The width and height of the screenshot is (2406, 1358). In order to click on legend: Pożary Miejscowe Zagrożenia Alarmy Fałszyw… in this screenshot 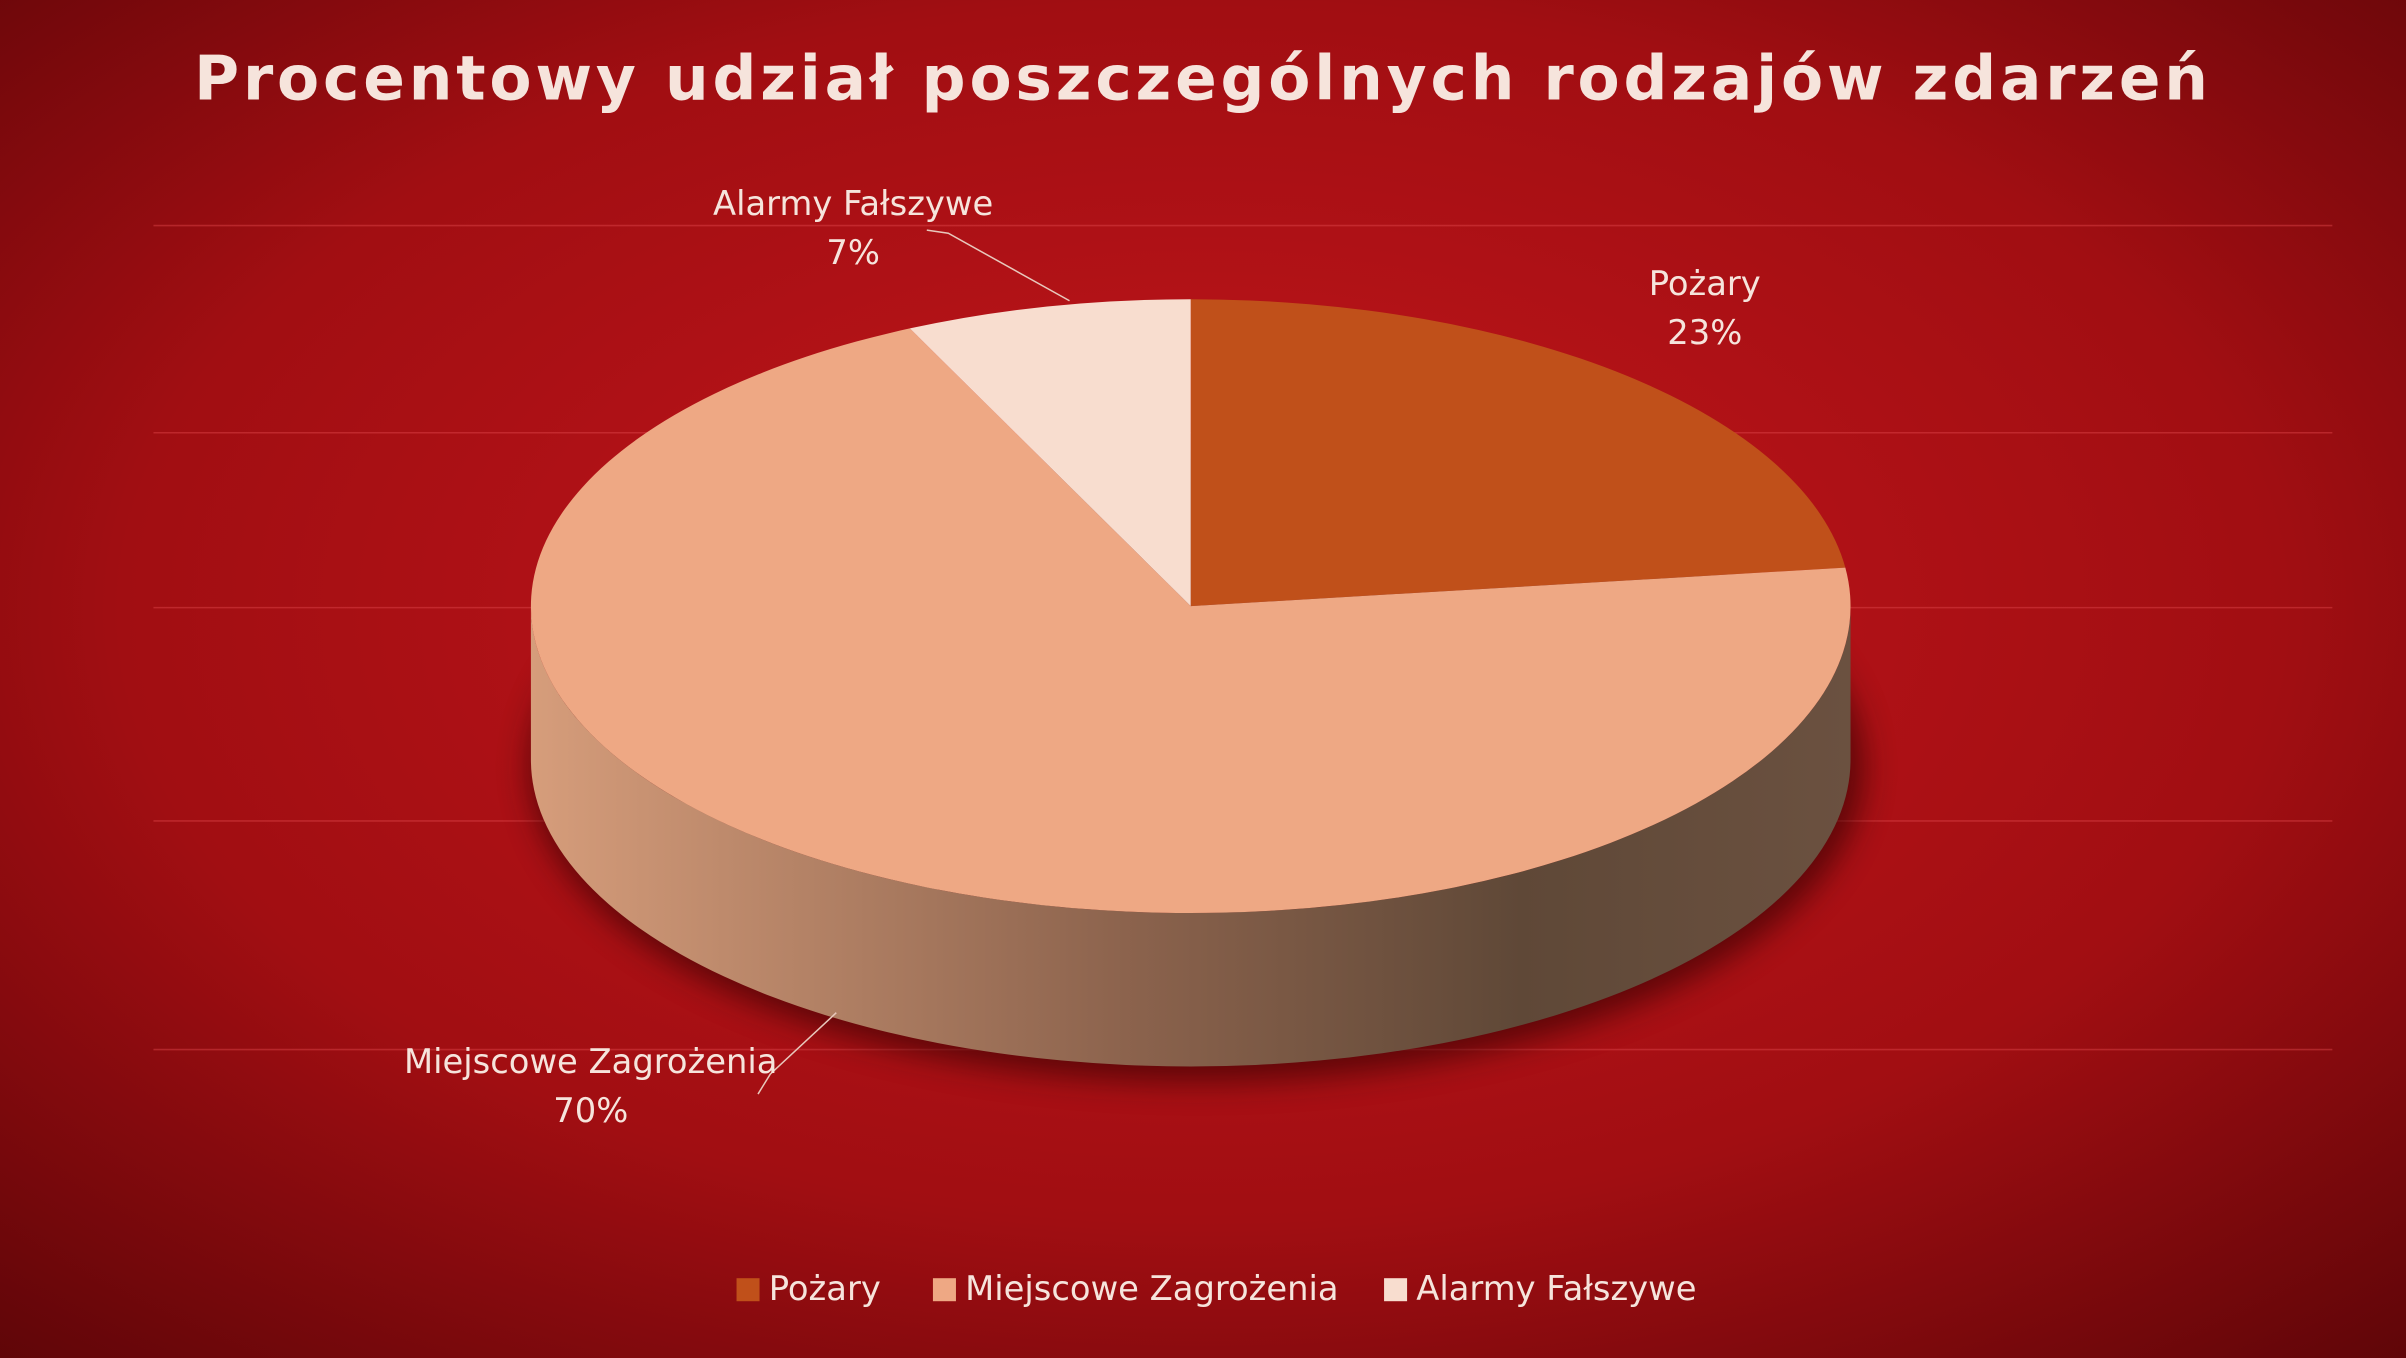, I will do `click(1216, 1288)`.